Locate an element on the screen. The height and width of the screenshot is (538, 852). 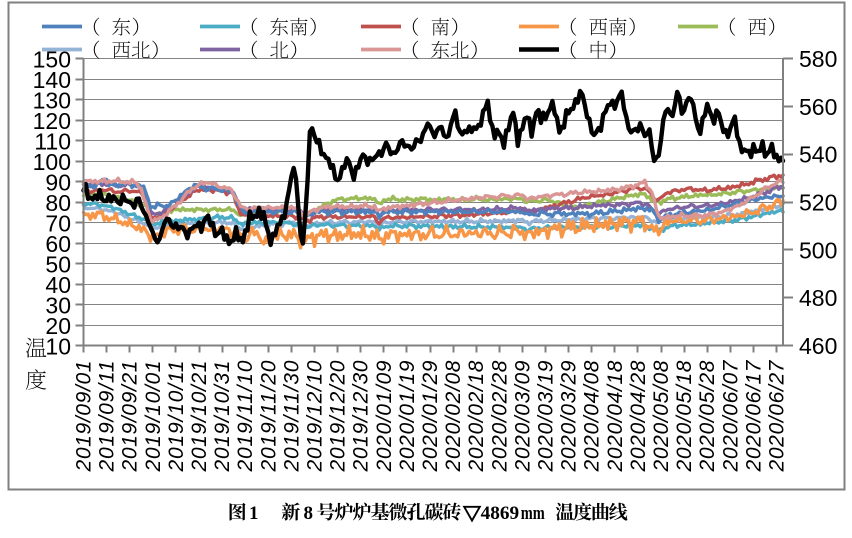
svg-text: 2020/03/09 is located at coordinates (522, 416).